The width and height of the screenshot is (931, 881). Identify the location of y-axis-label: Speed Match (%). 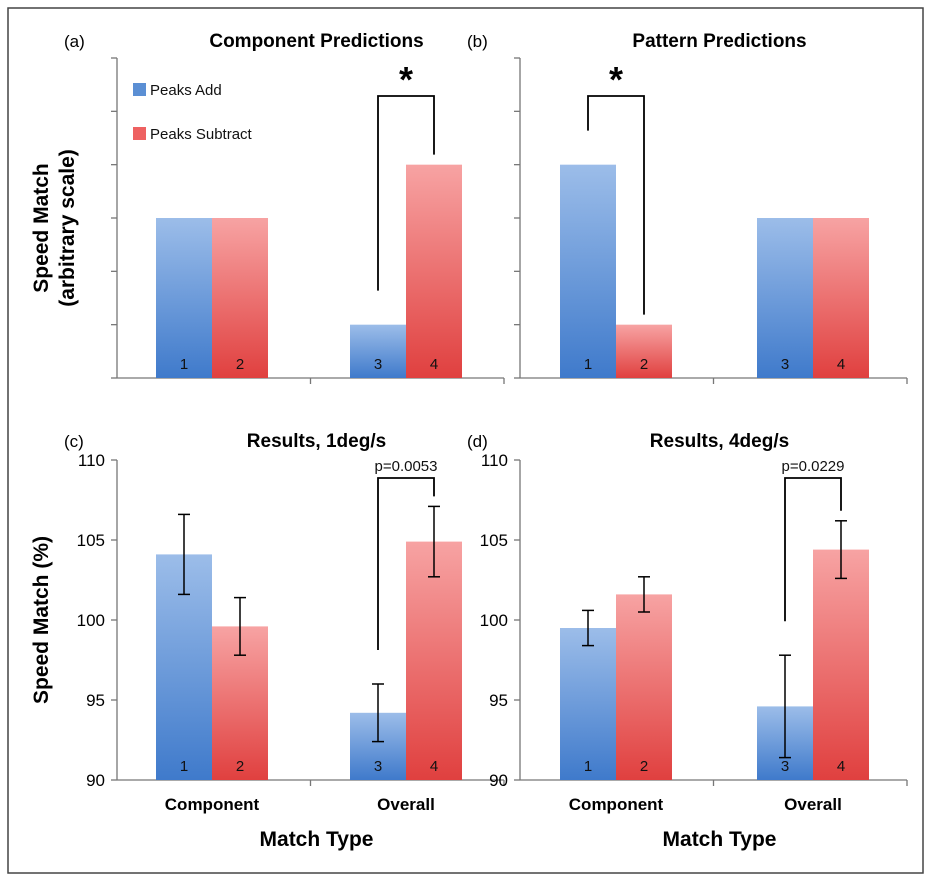
(41, 620).